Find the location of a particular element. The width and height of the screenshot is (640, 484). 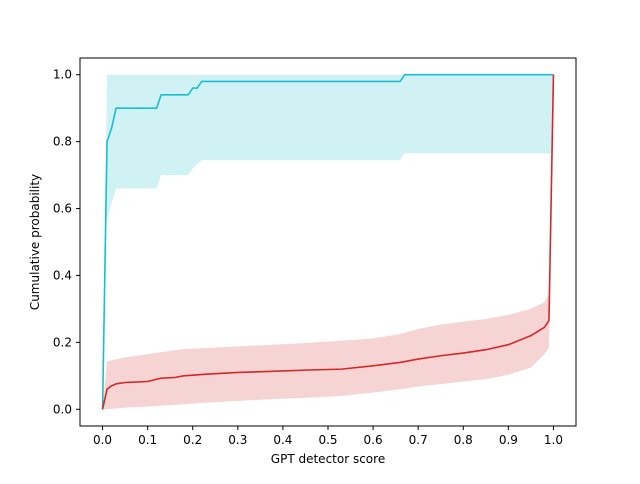

y-axis-label: Cumulative probability is located at coordinates (35, 242).